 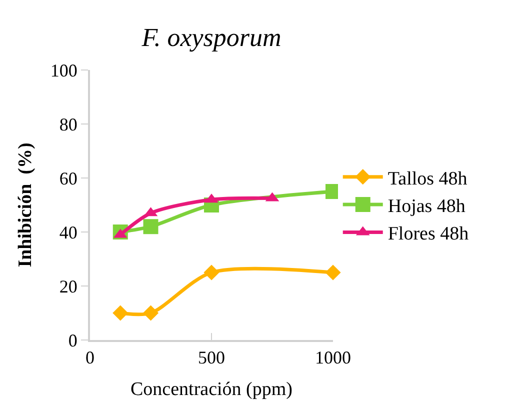 What do you see at coordinates (68, 124) in the screenshot?
I see `y-tick-label: 80` at bounding box center [68, 124].